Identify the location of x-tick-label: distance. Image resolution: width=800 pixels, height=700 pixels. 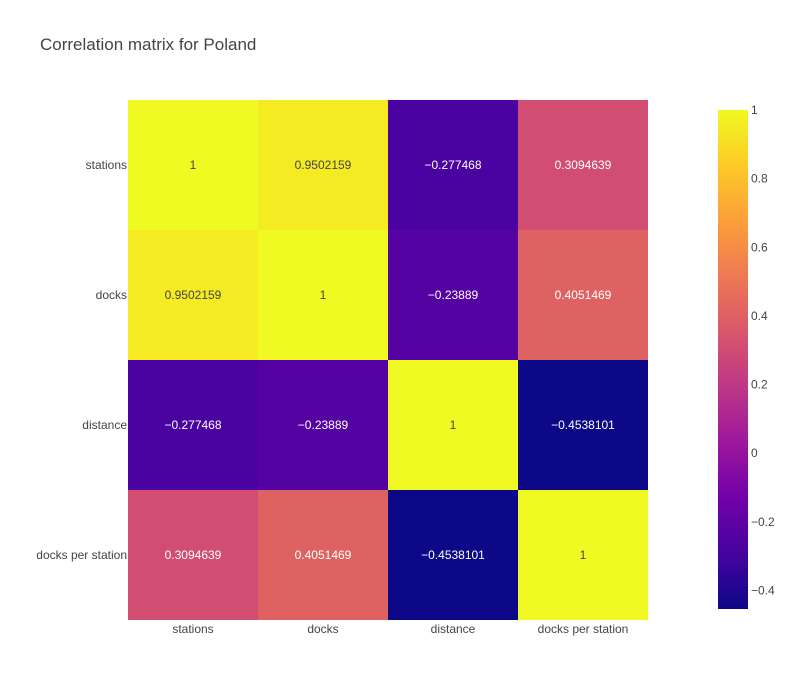
(453, 629).